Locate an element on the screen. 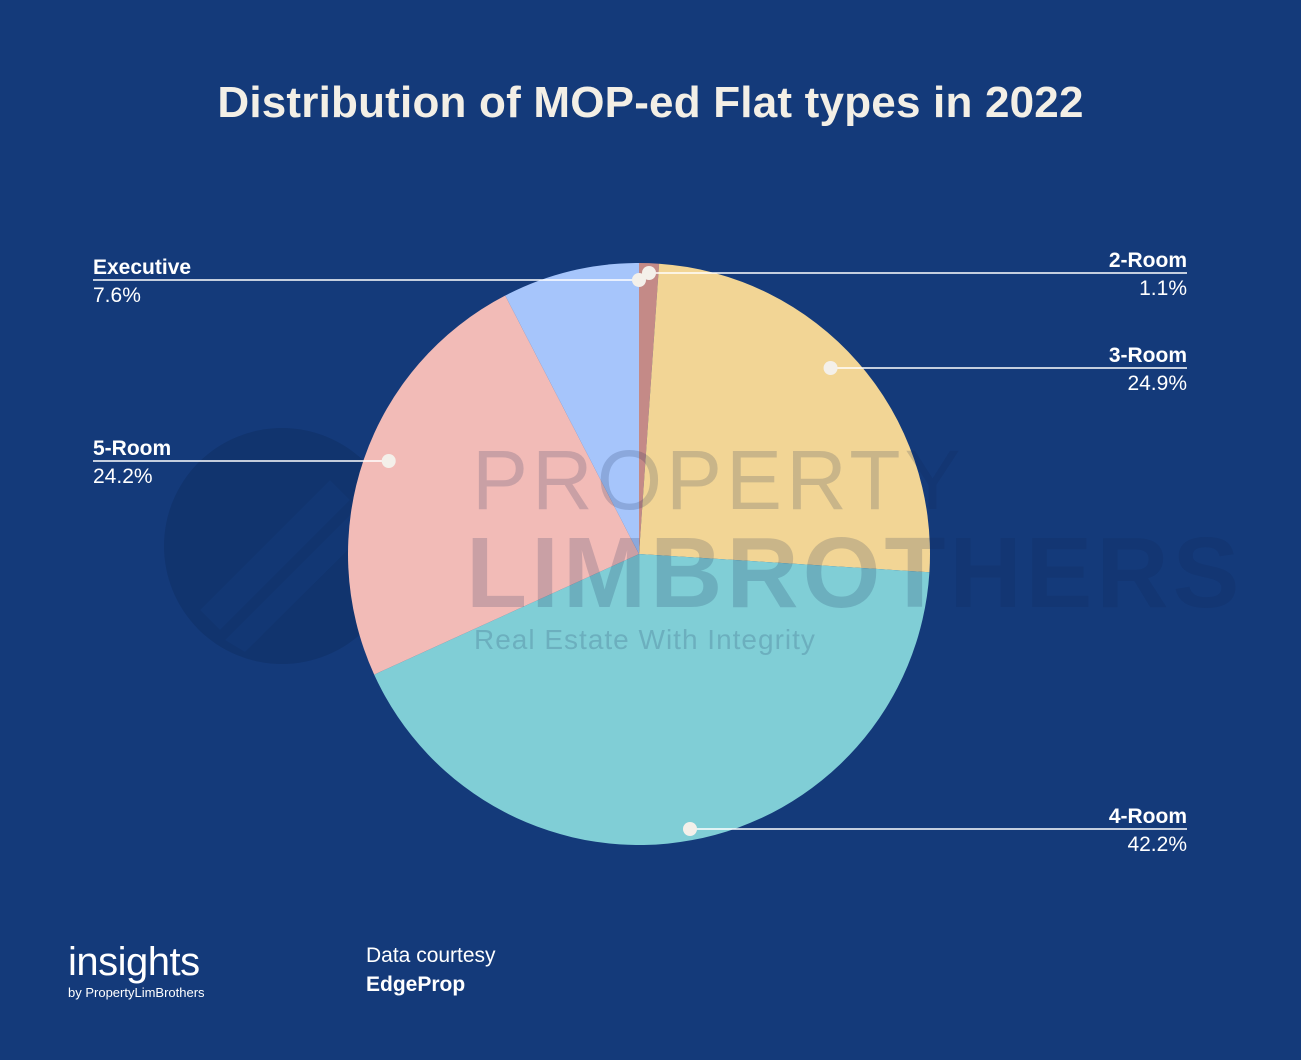 Image resolution: width=1301 pixels, height=1060 pixels. slice-2-room is located at coordinates (649, 408).